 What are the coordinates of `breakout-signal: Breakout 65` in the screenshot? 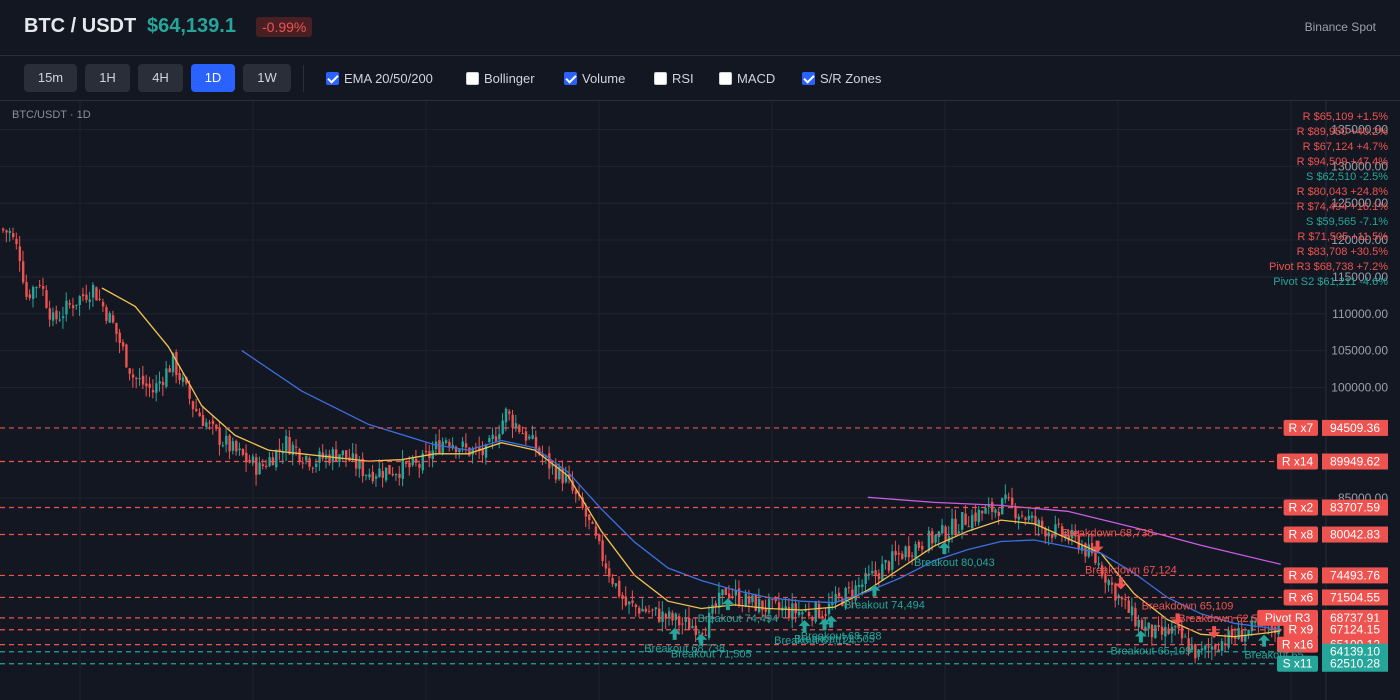 It's located at (1274, 648).